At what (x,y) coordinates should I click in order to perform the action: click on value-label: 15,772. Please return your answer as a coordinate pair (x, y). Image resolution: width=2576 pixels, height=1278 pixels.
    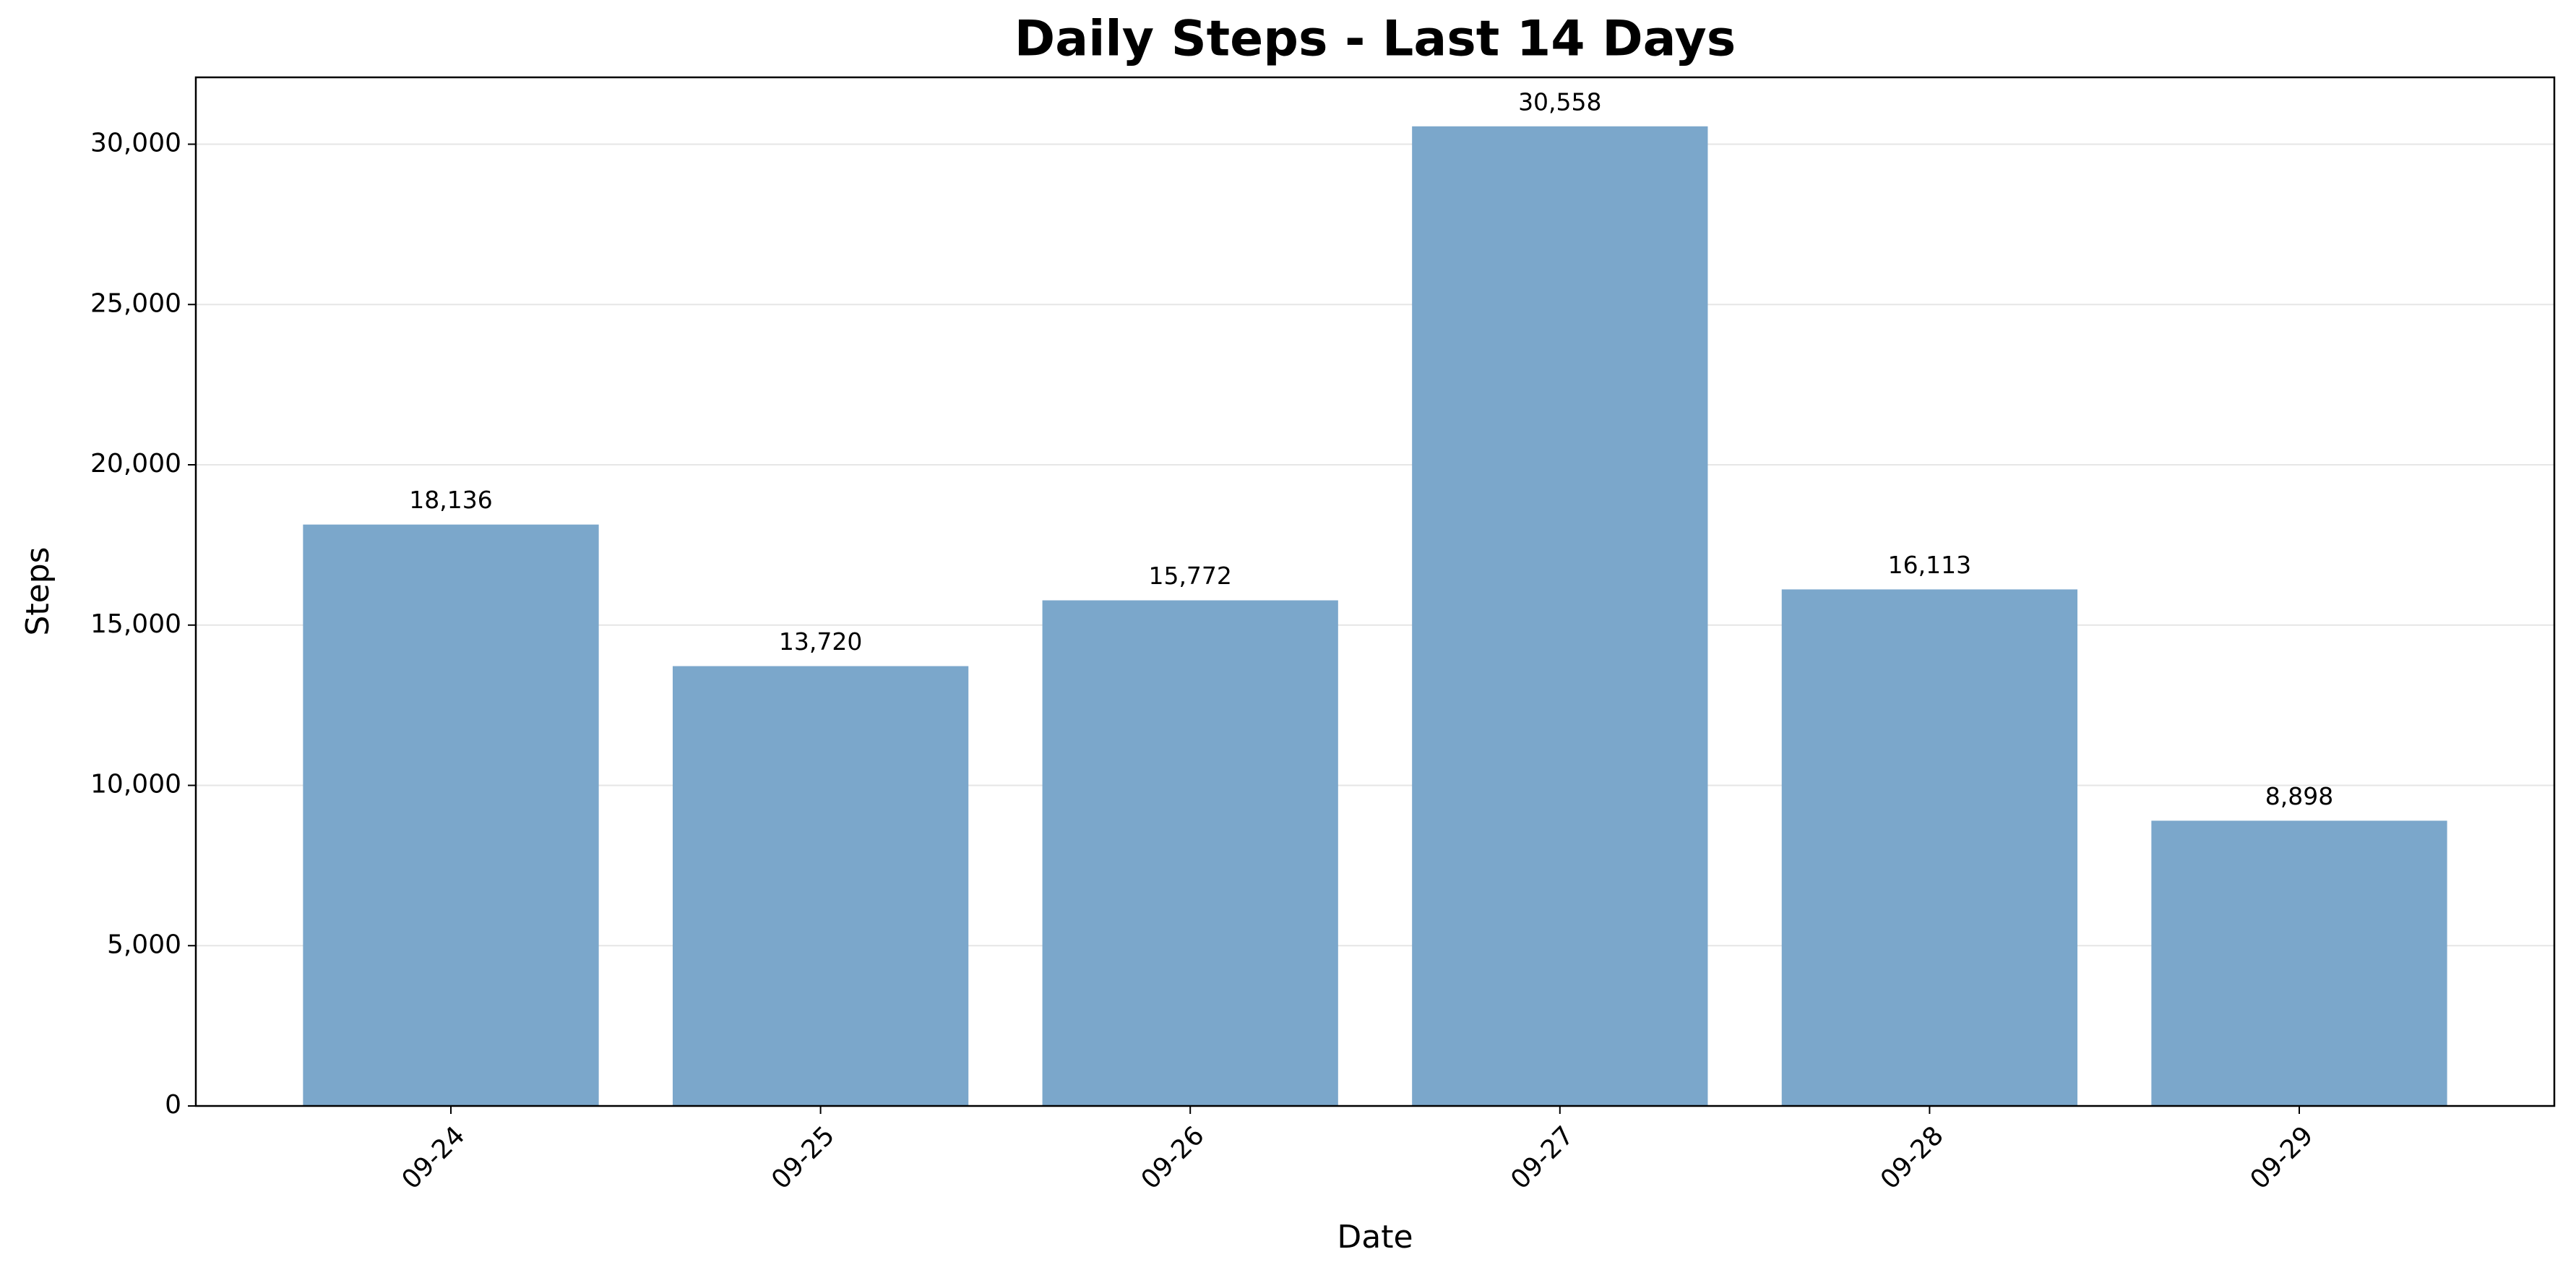
    Looking at the image, I should click on (1189, 576).